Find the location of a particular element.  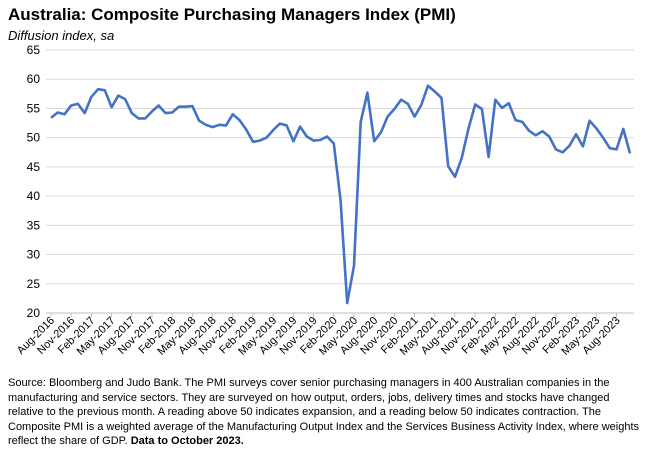

y-tick-label: 35 is located at coordinates (34, 225).